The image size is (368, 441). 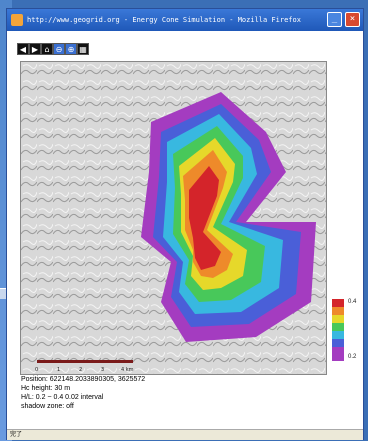 I want to click on arrow-left-icon: ◀, so click(x=23, y=49).